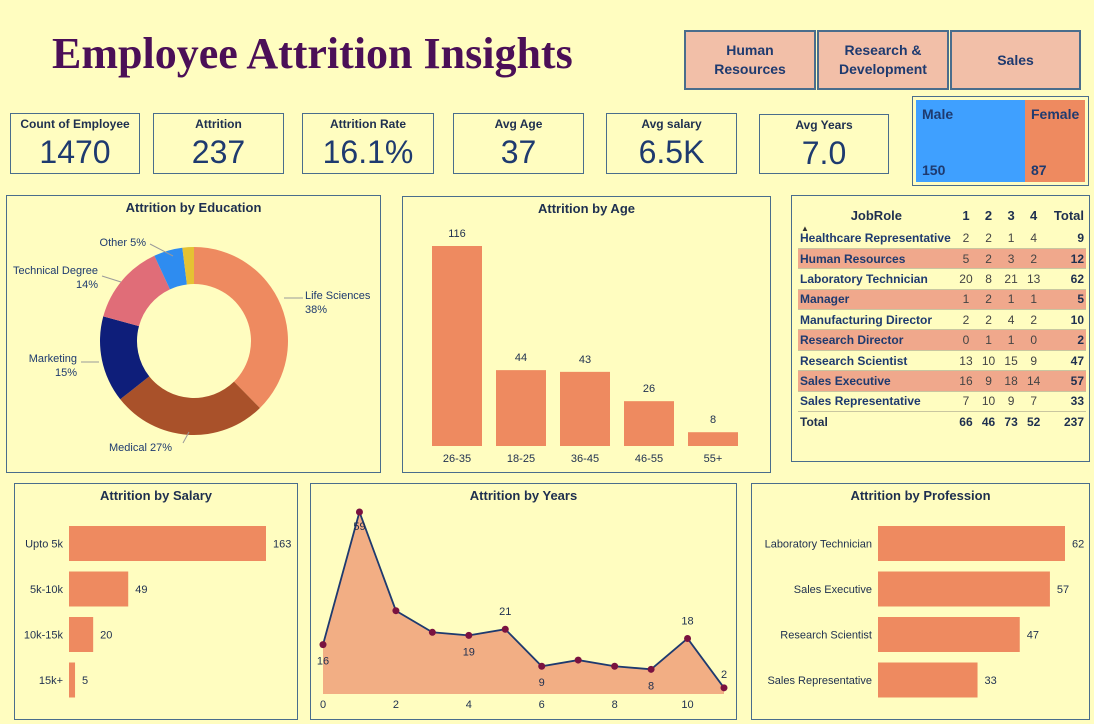  I want to click on table-row: Research Scientist 13 10 15 9 47, so click(942, 361).